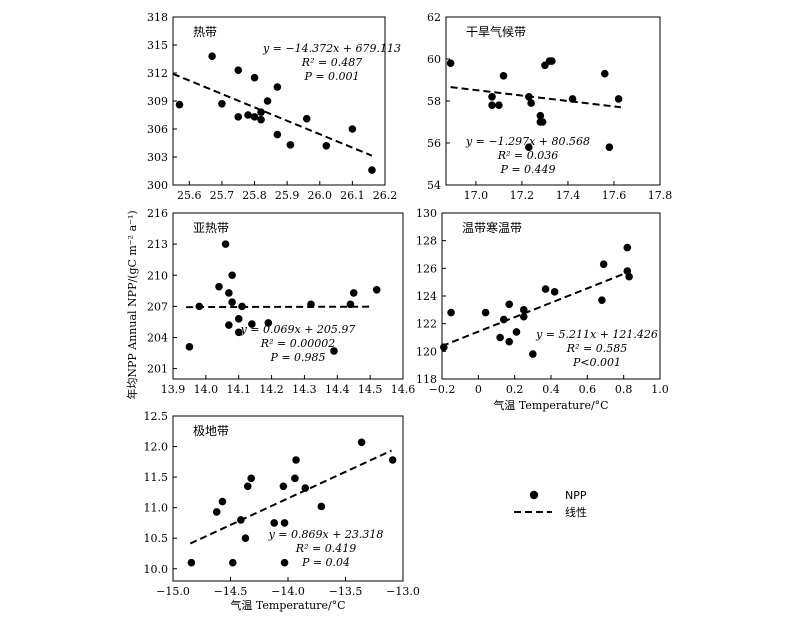 Image resolution: width=800 pixels, height=635 pixels. Describe the element at coordinates (426, 241) in the screenshot. I see `y-tick-label: 128` at that location.